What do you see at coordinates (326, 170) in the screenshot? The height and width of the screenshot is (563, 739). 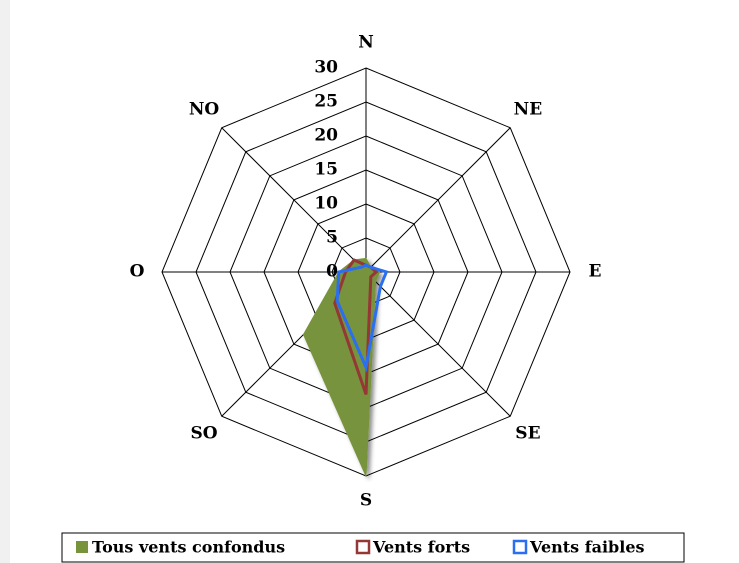 I see `r-tick-label: 15` at bounding box center [326, 170].